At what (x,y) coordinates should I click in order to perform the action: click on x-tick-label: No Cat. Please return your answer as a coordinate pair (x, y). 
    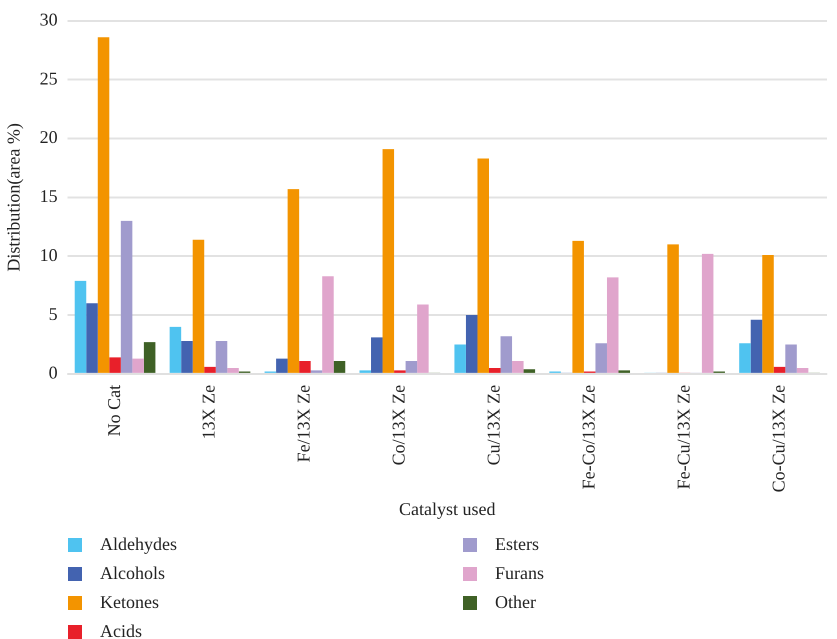
    Looking at the image, I should click on (114, 410).